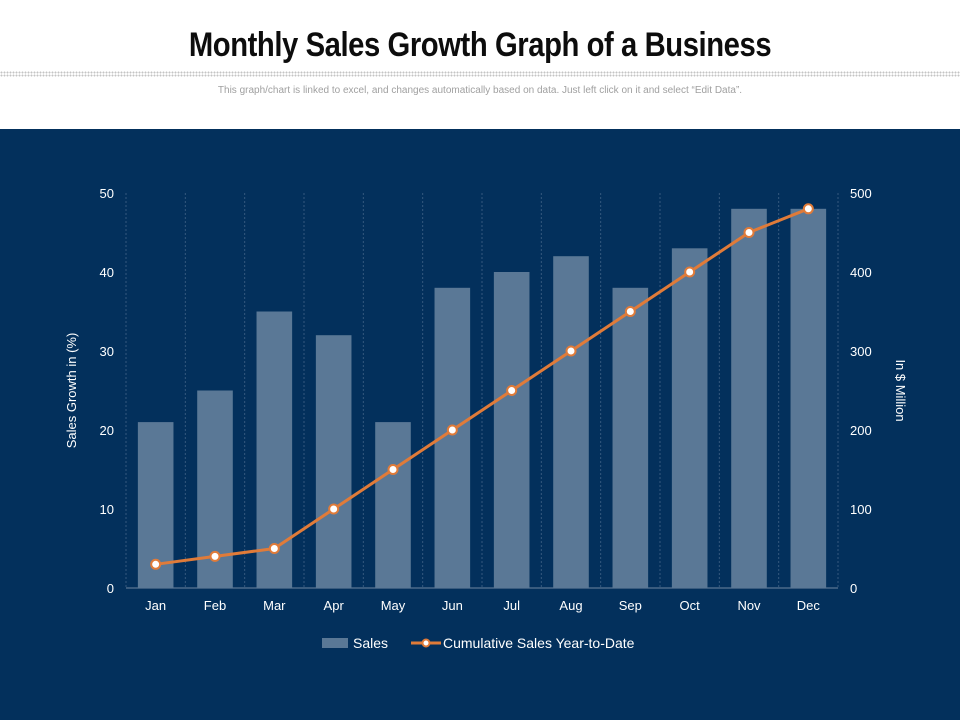 This screenshot has height=720, width=960. What do you see at coordinates (335, 643) in the screenshot?
I see `legend-sales-swatch` at bounding box center [335, 643].